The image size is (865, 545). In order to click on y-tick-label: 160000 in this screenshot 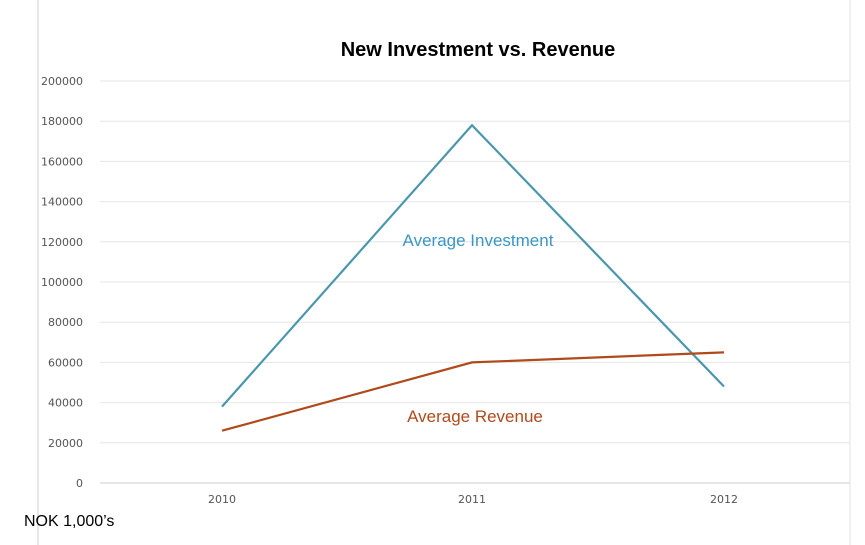, I will do `click(62, 161)`.